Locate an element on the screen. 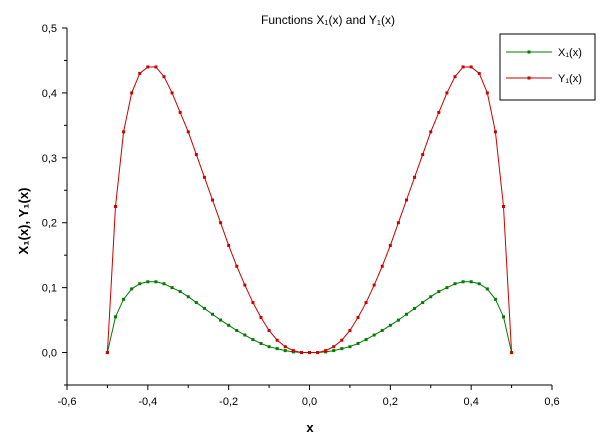 The image size is (606, 443). chart-title: Functions X₁(x) and Y₁(x) is located at coordinates (328, 20).